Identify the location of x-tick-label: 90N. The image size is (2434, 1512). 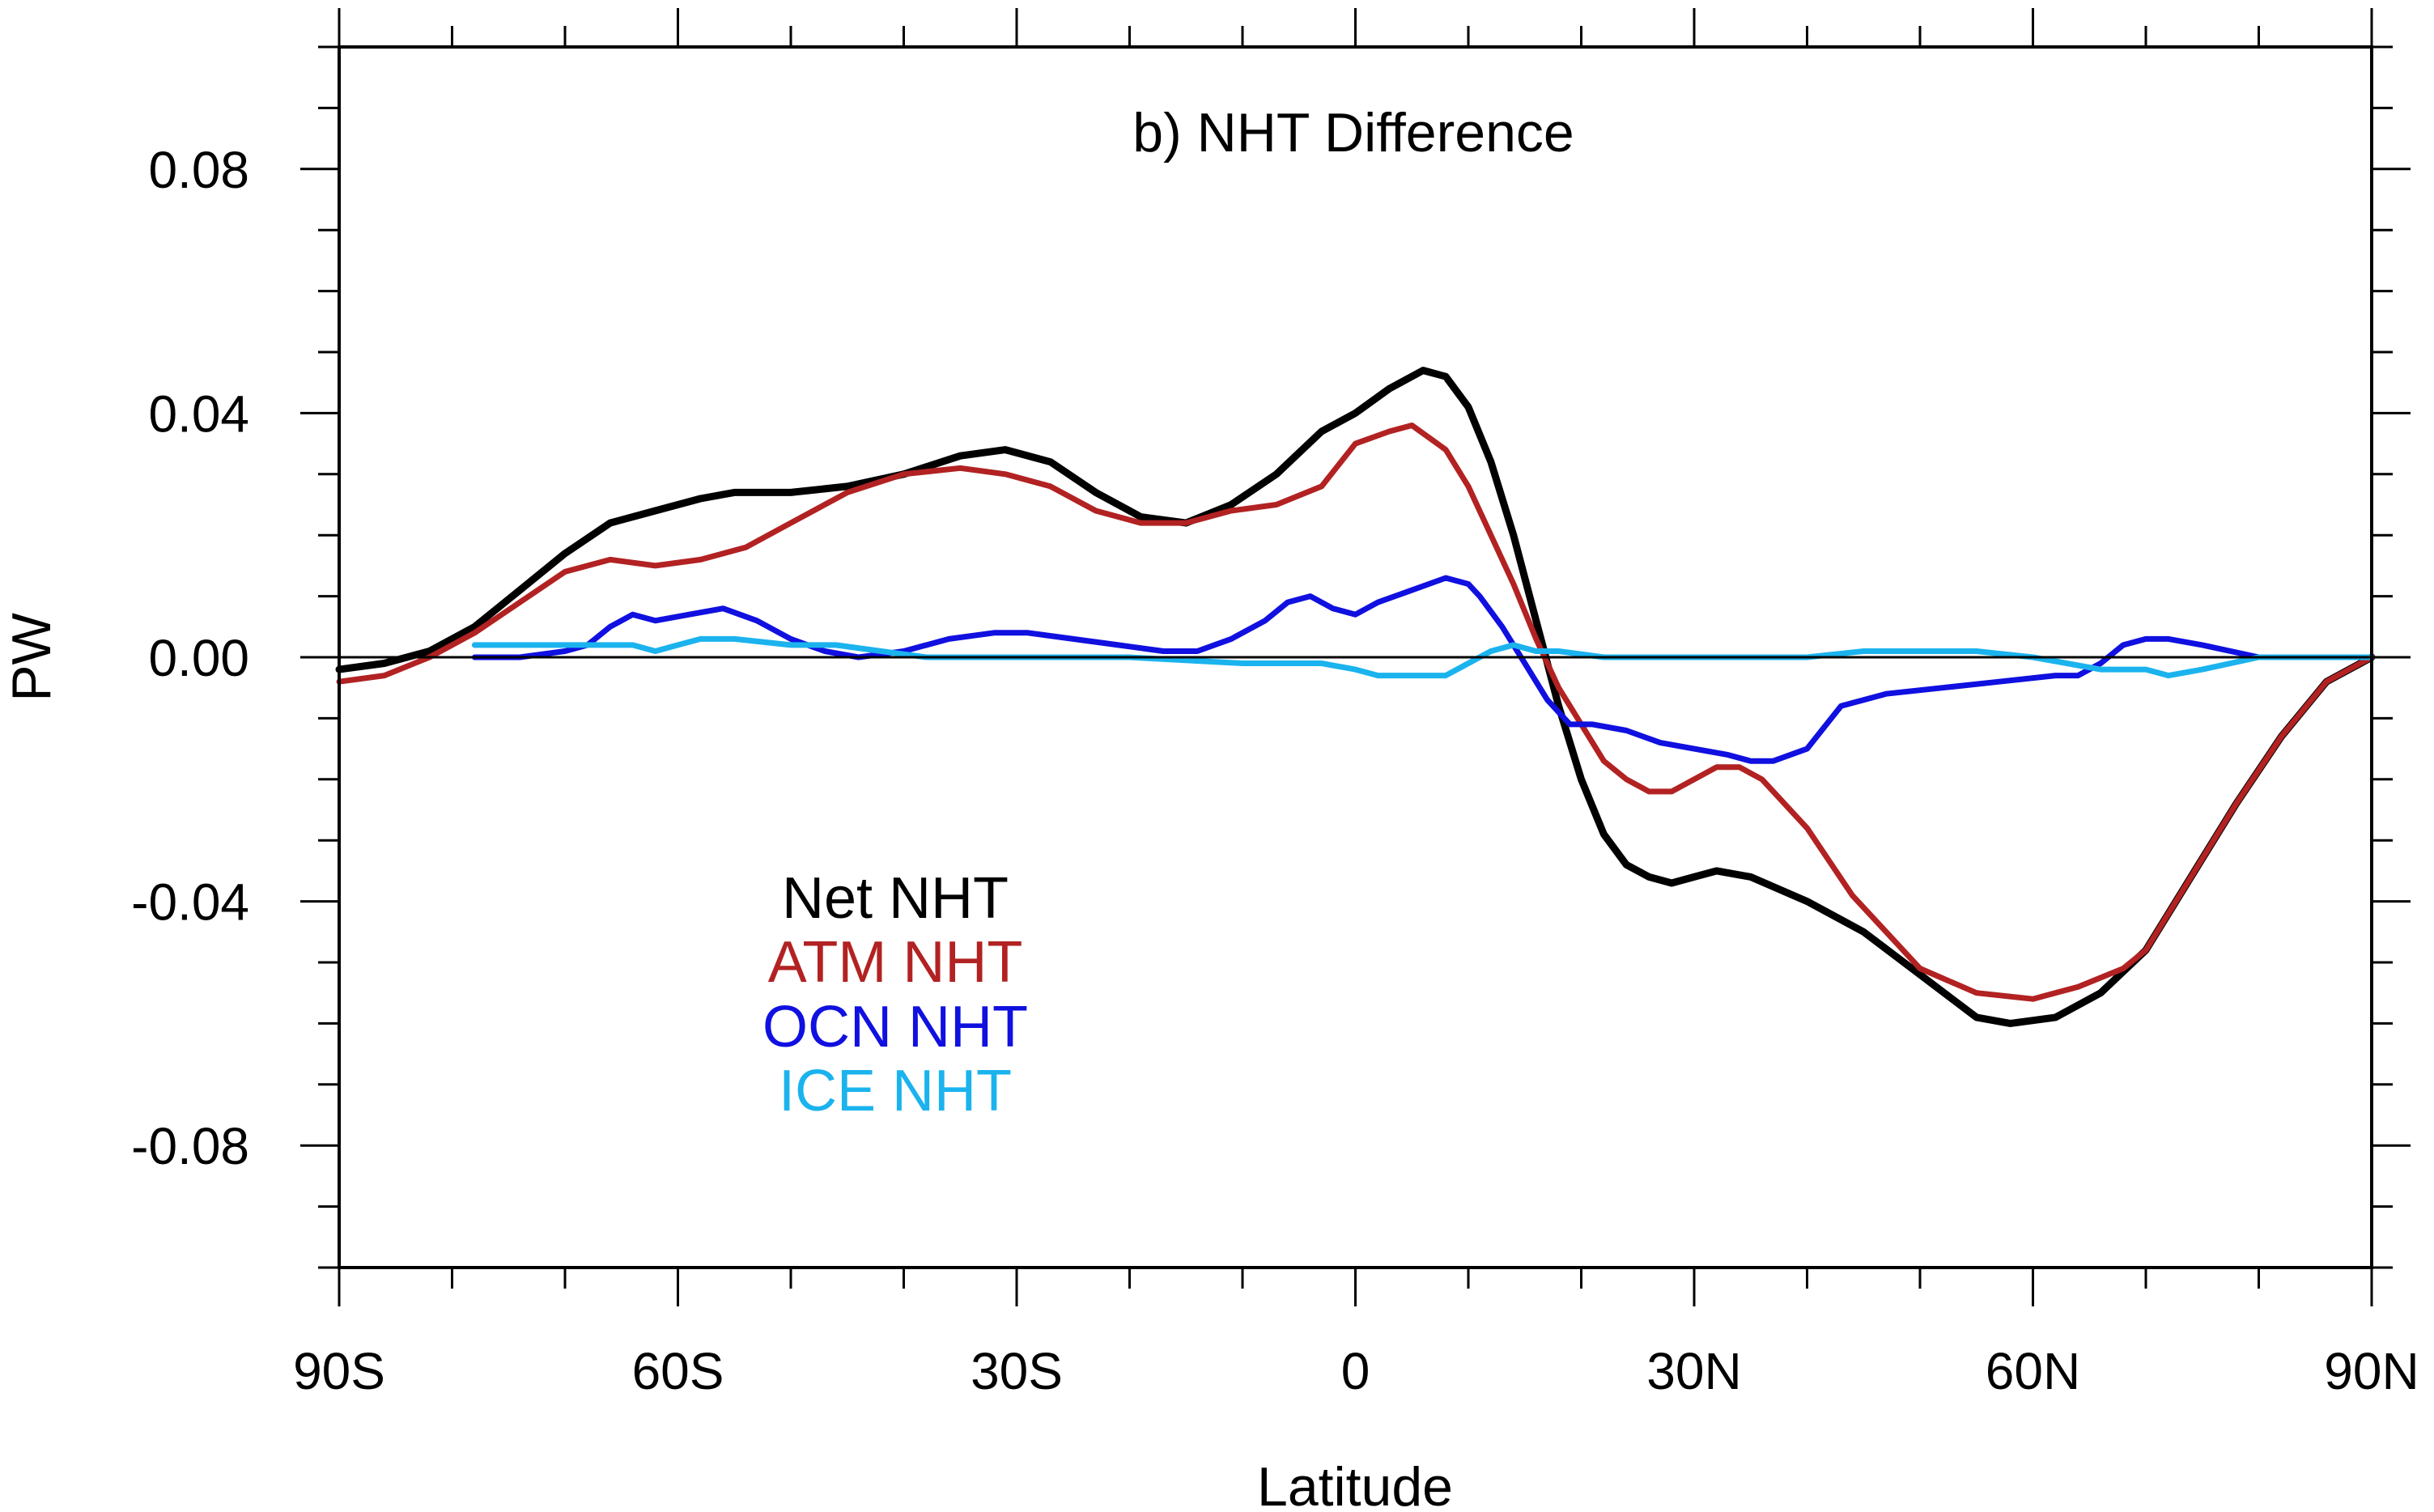
(2371, 1371).